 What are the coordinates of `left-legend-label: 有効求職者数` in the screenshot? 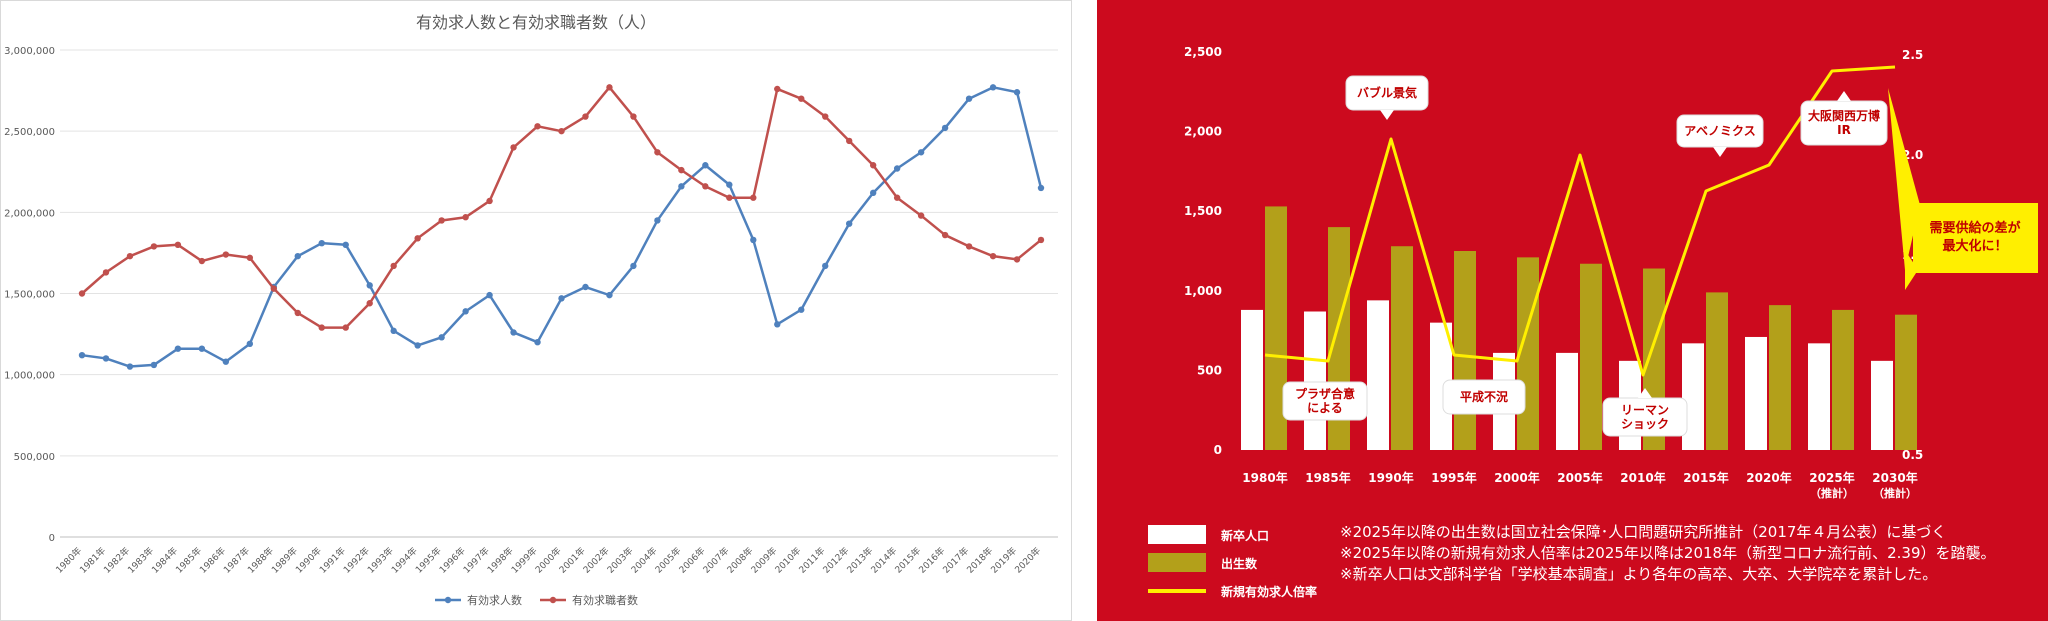 It's located at (605, 600).